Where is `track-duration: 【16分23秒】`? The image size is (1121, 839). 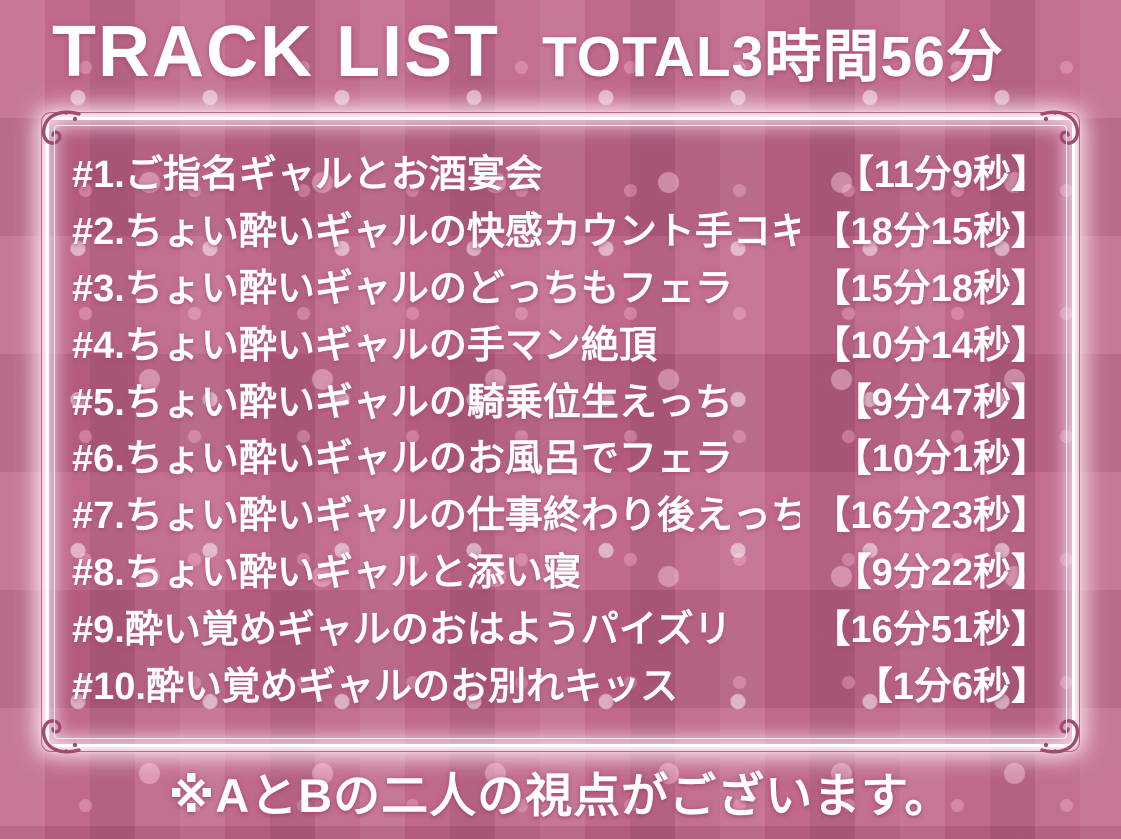
track-duration: 【16分23秒】 is located at coordinates (930, 516).